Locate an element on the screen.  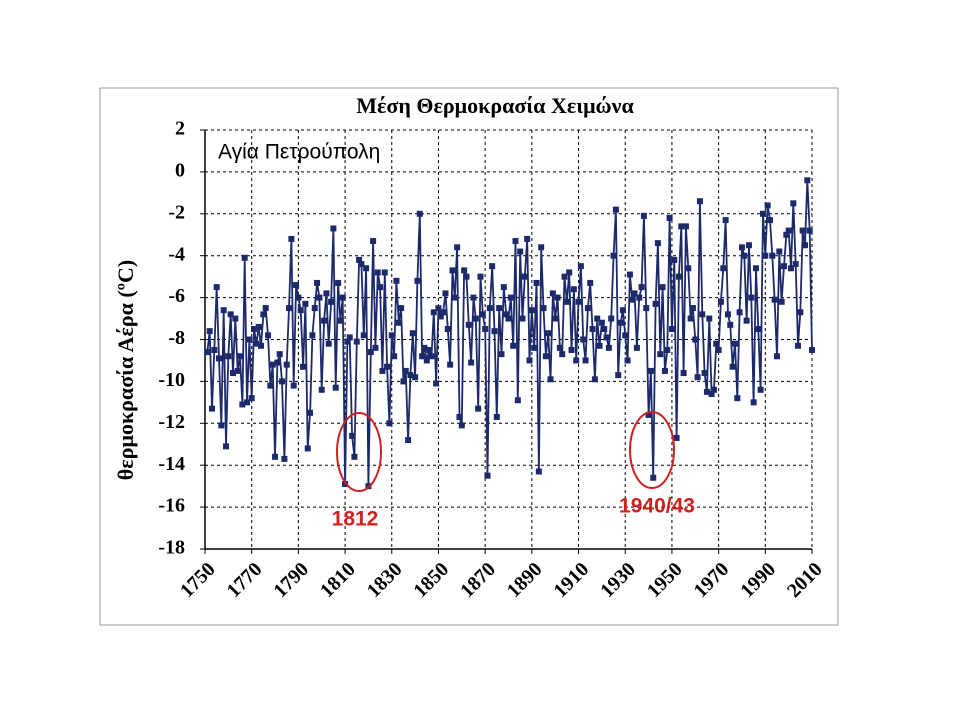
y-tick-label: -8 is located at coordinates (176, 338).